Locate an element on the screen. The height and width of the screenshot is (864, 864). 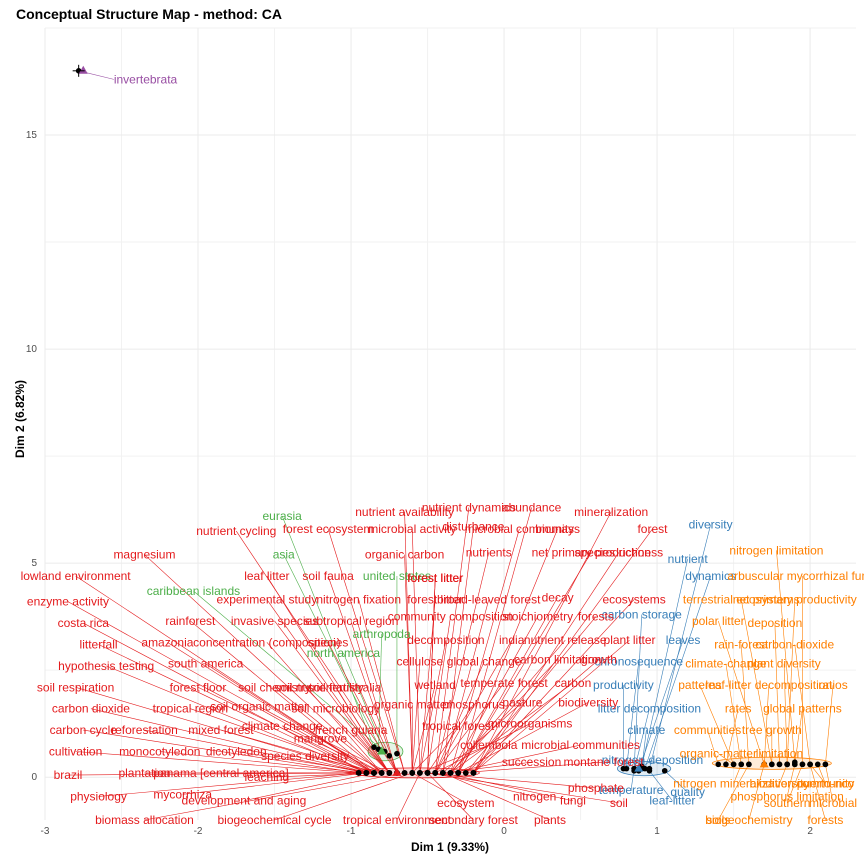
point-label: nitrogen deposition is located at coordinates (652, 760).